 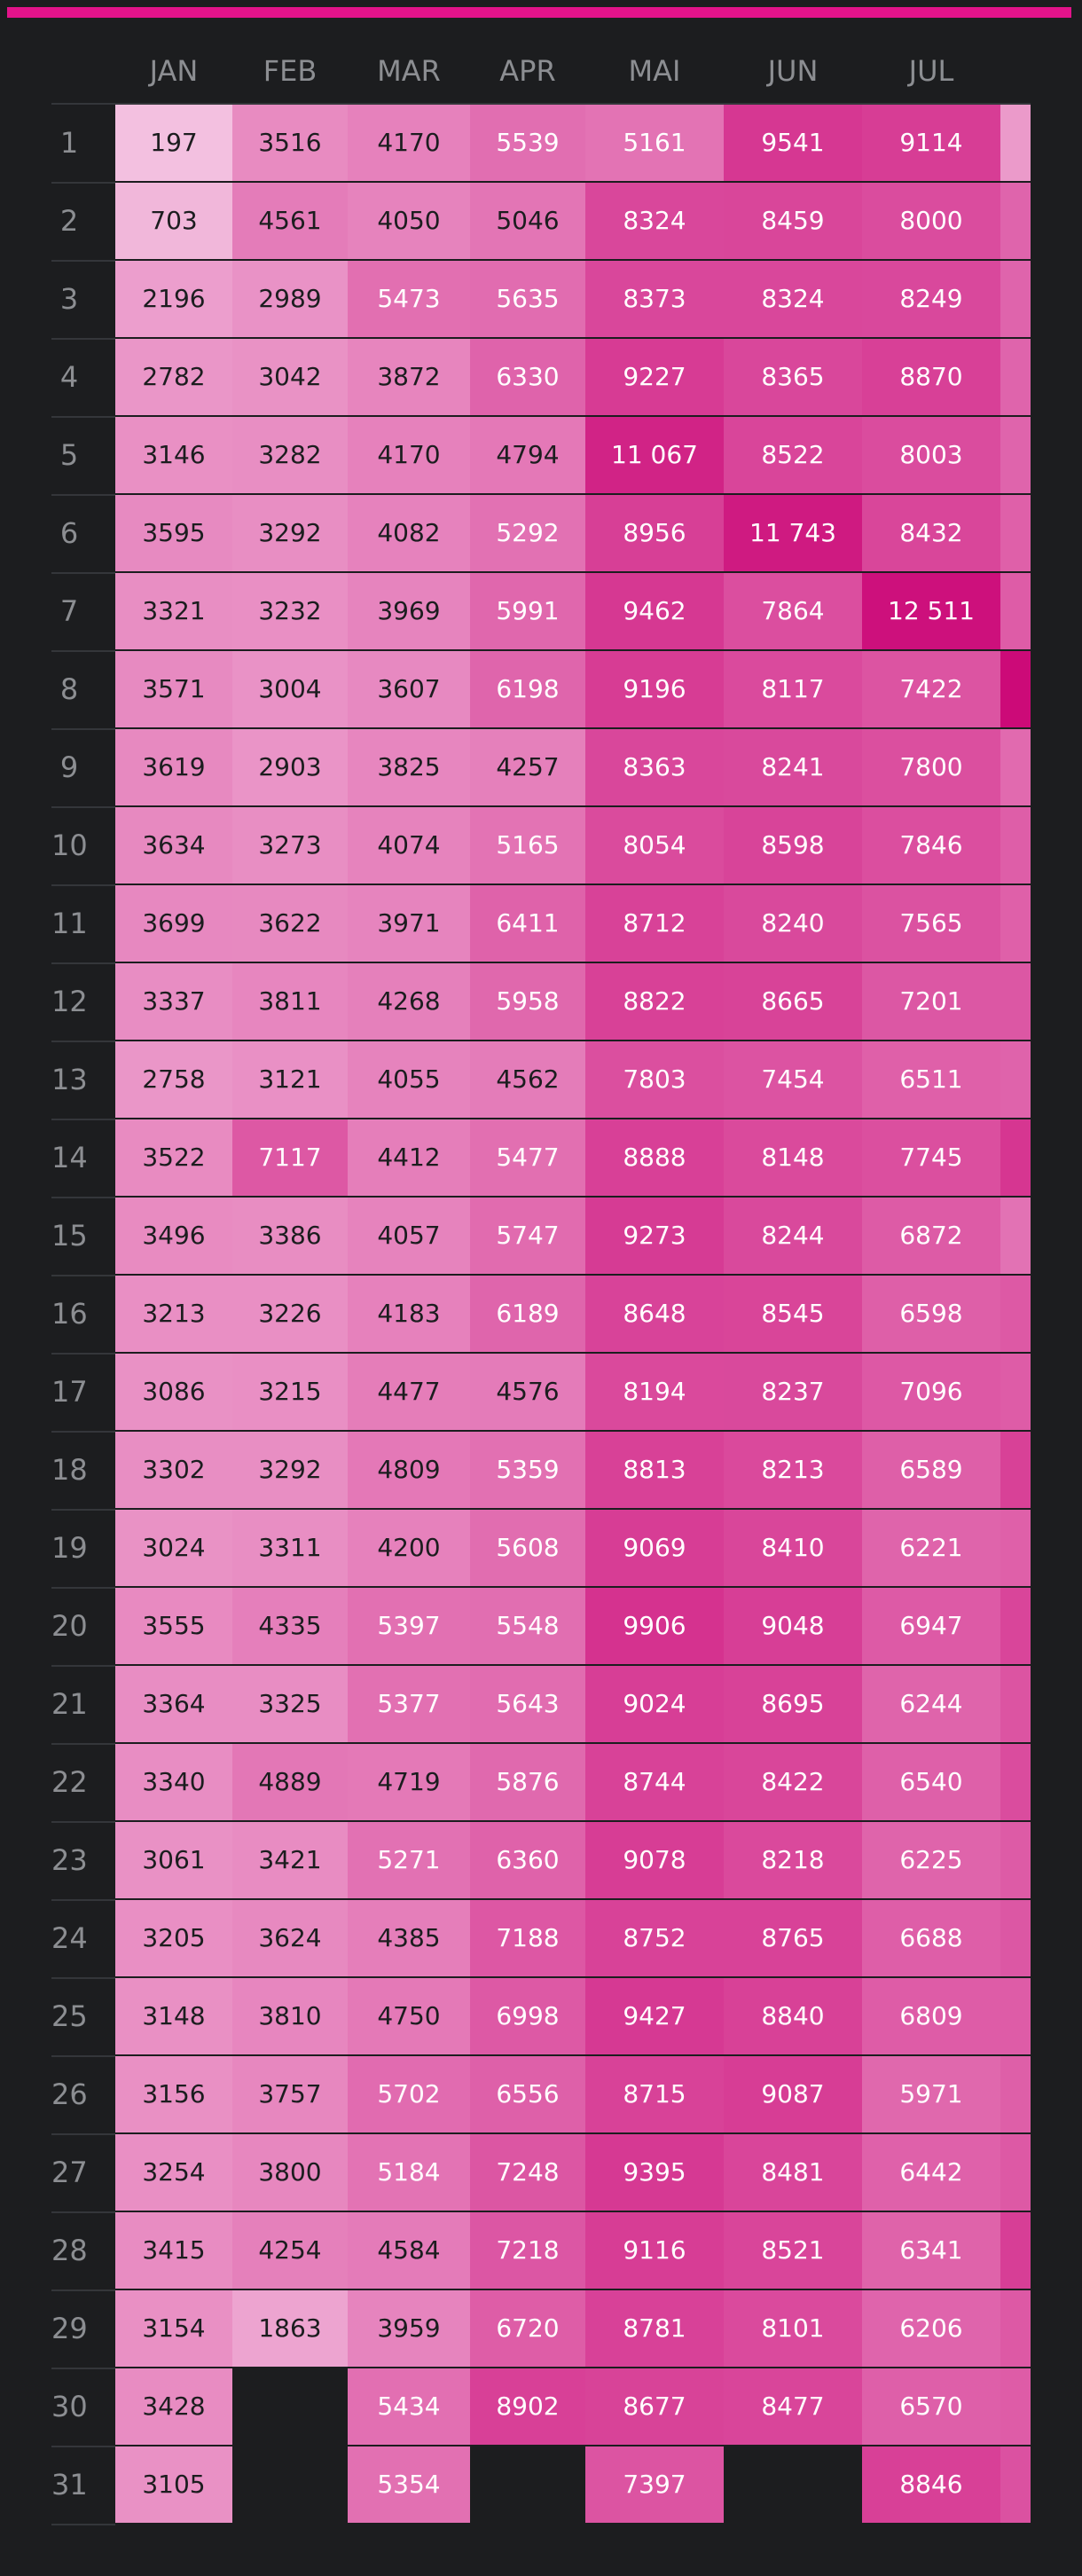 What do you see at coordinates (173, 2016) in the screenshot?
I see `heatmap-cell: 3148` at bounding box center [173, 2016].